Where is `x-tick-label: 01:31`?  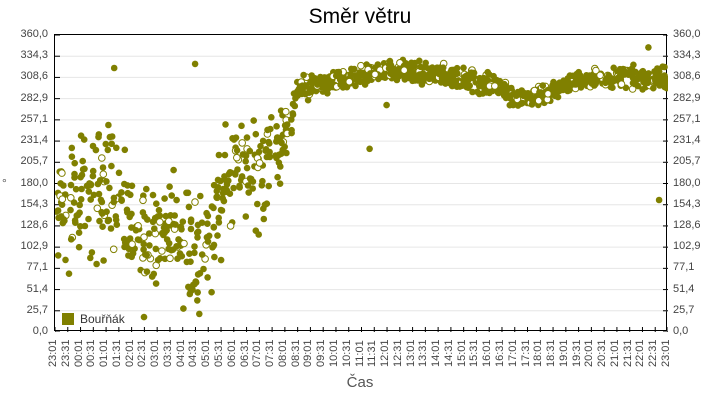 x-tick-label: 01:31 is located at coordinates (116, 353).